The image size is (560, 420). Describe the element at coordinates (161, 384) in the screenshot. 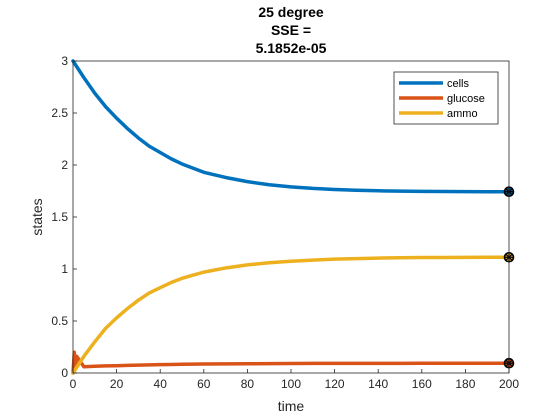

I see `x-tick-label: 40` at that location.